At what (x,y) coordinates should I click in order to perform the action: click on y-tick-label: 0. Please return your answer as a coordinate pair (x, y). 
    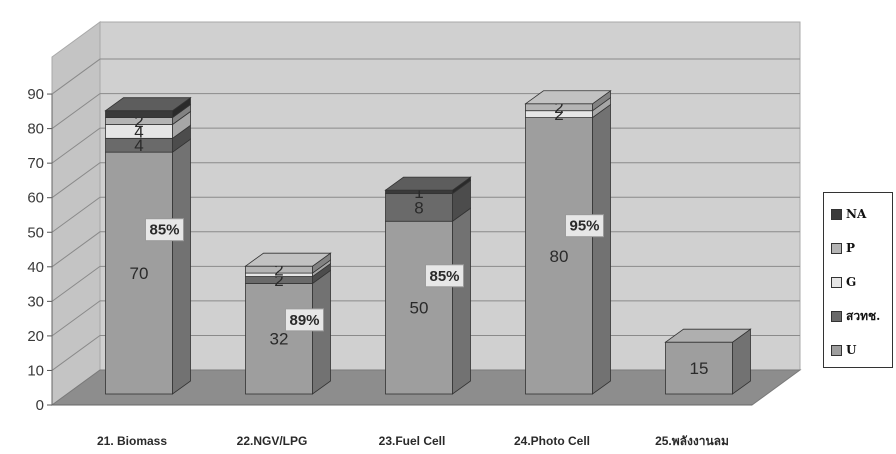
    Looking at the image, I should click on (40, 405).